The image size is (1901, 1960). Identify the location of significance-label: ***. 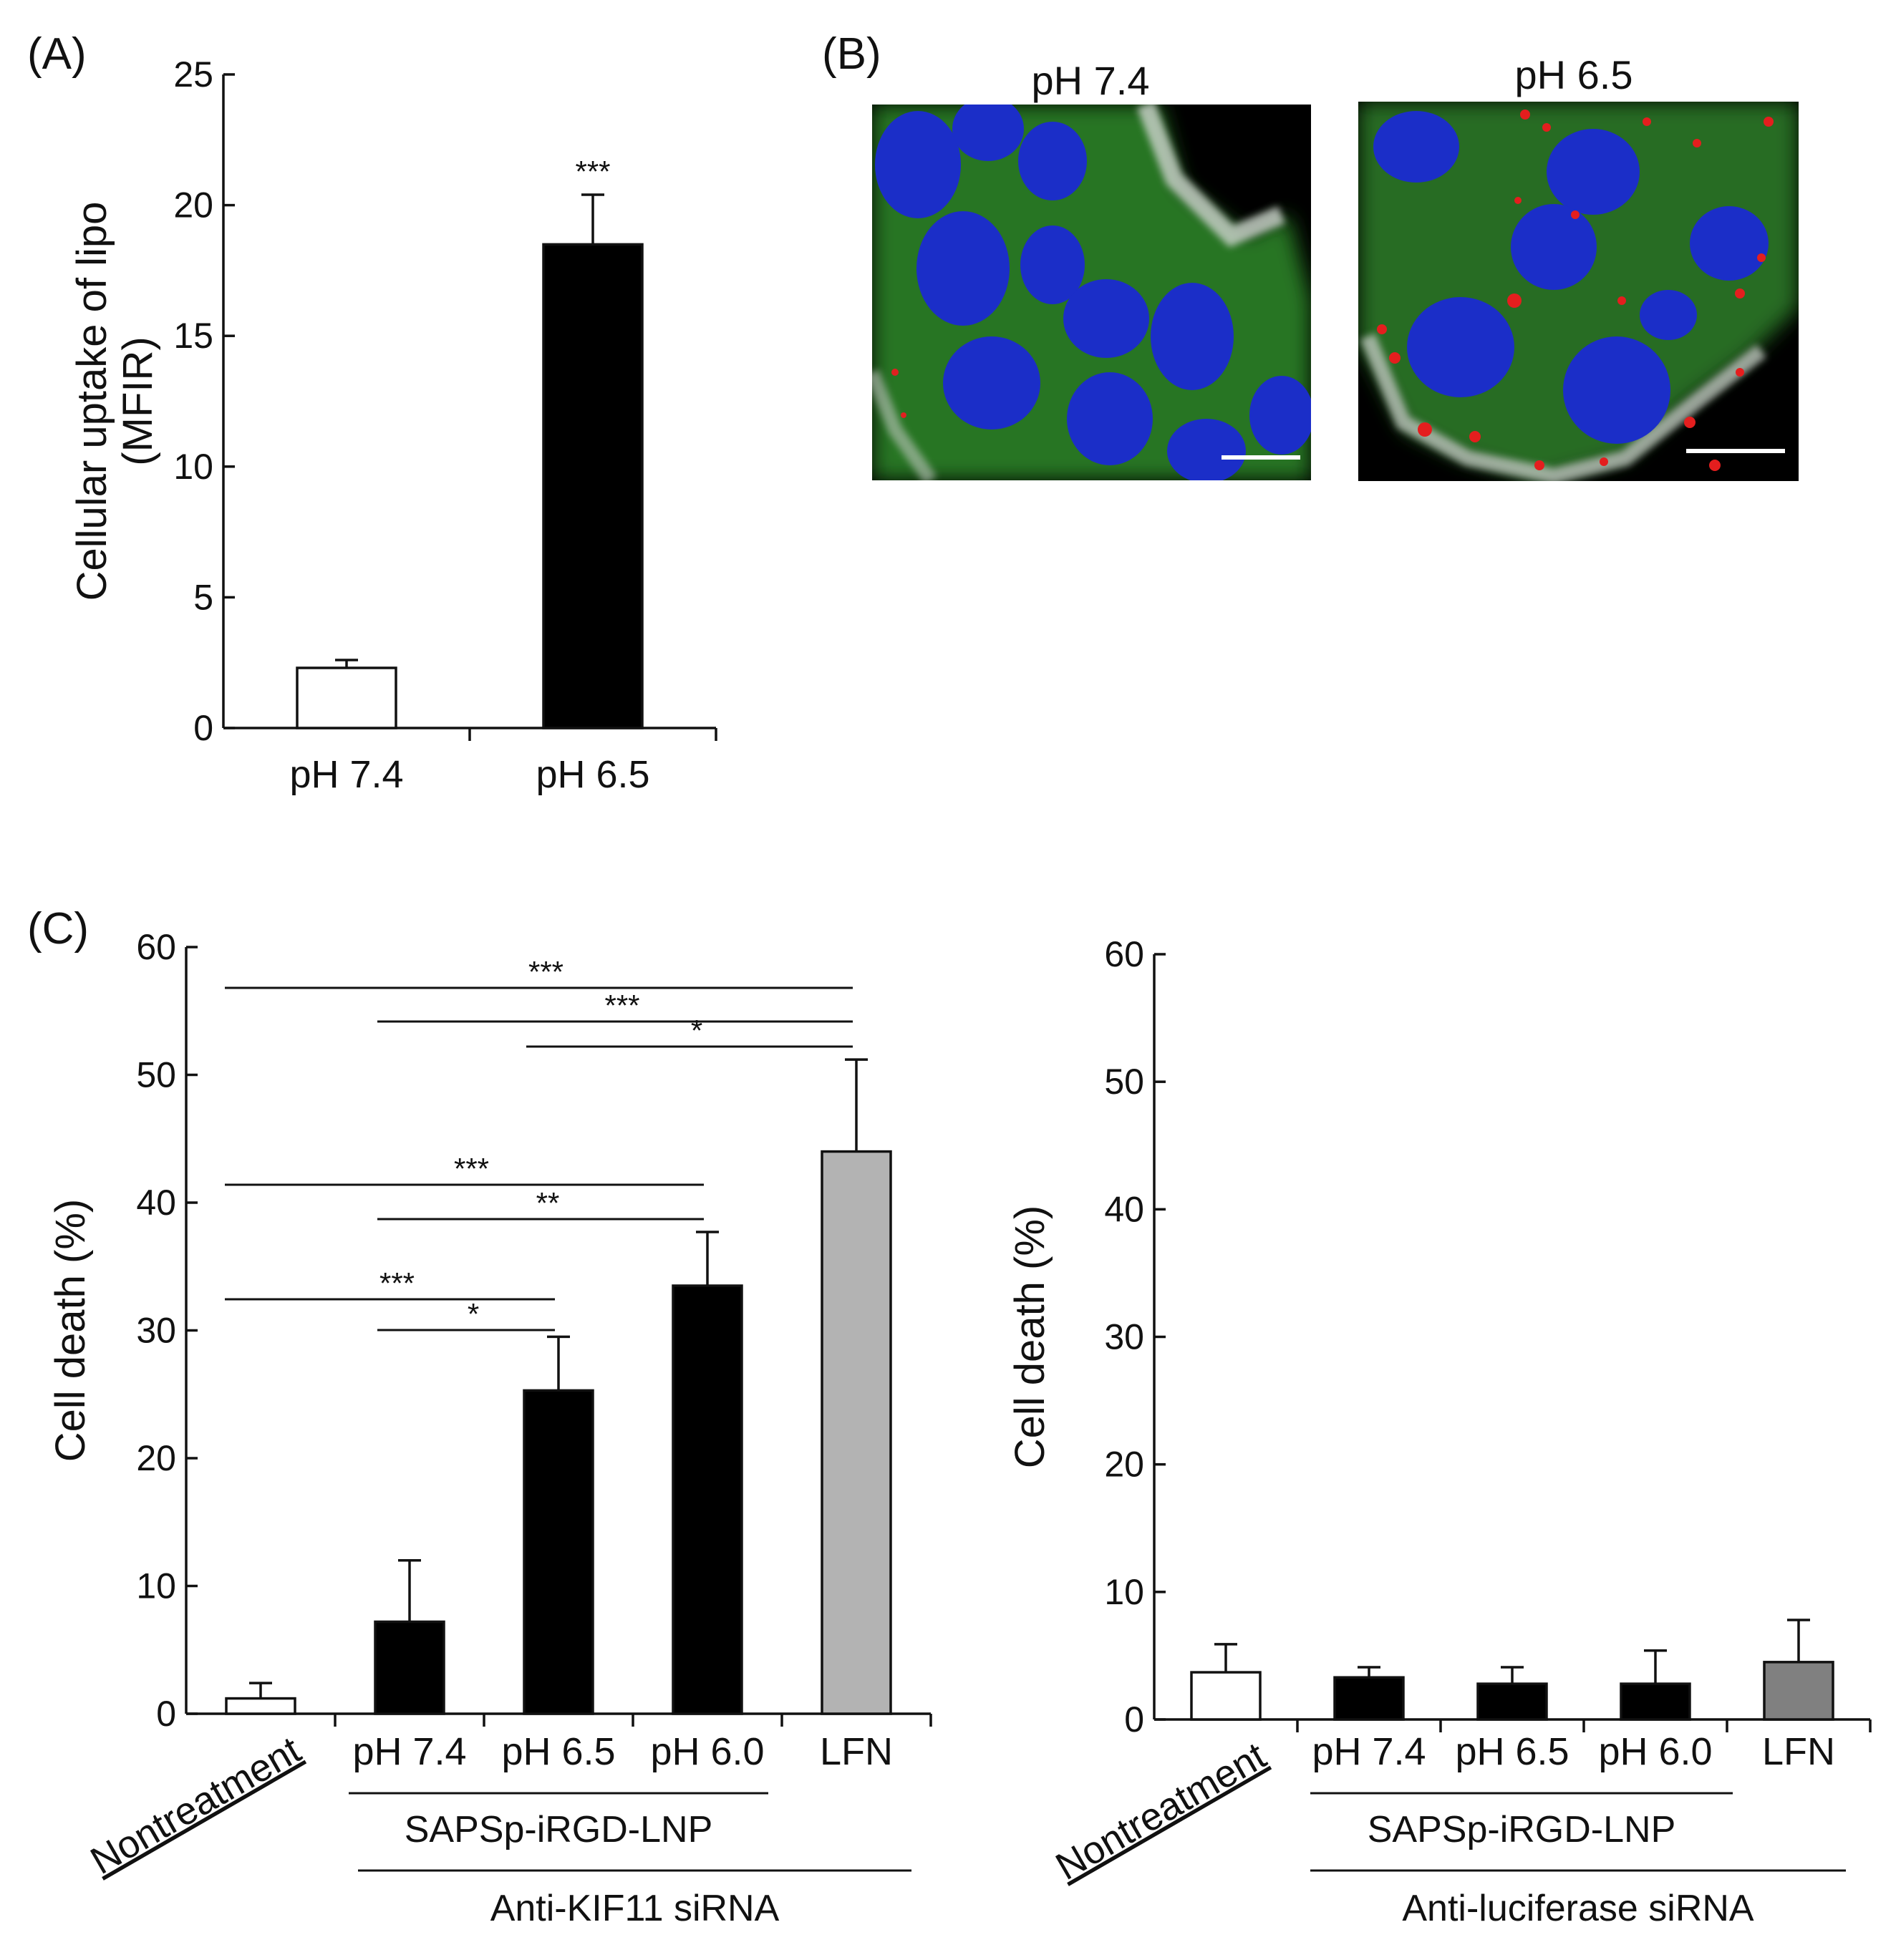
(592, 171).